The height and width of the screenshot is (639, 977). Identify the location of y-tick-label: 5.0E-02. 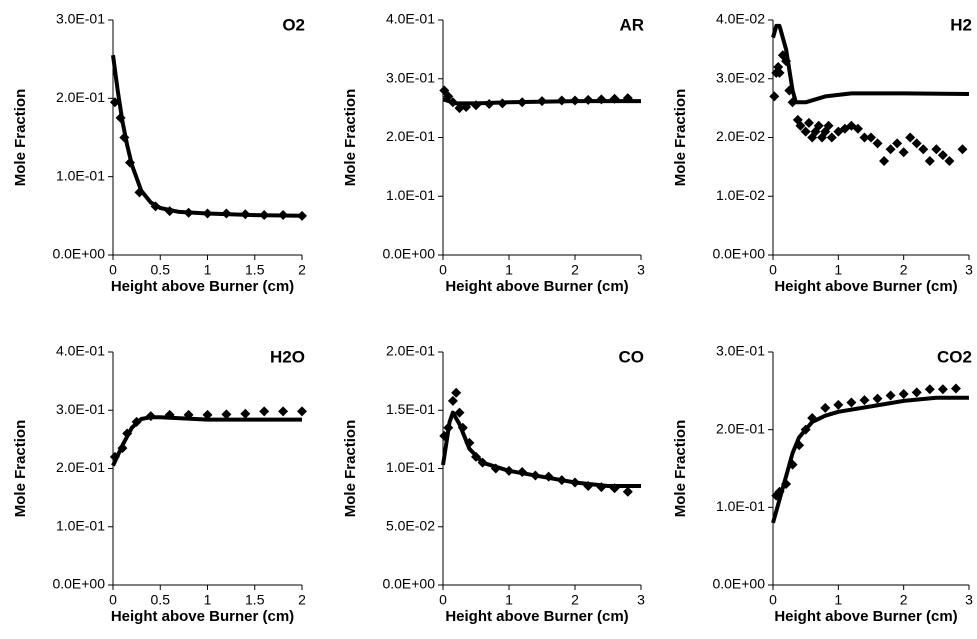
(410, 525).